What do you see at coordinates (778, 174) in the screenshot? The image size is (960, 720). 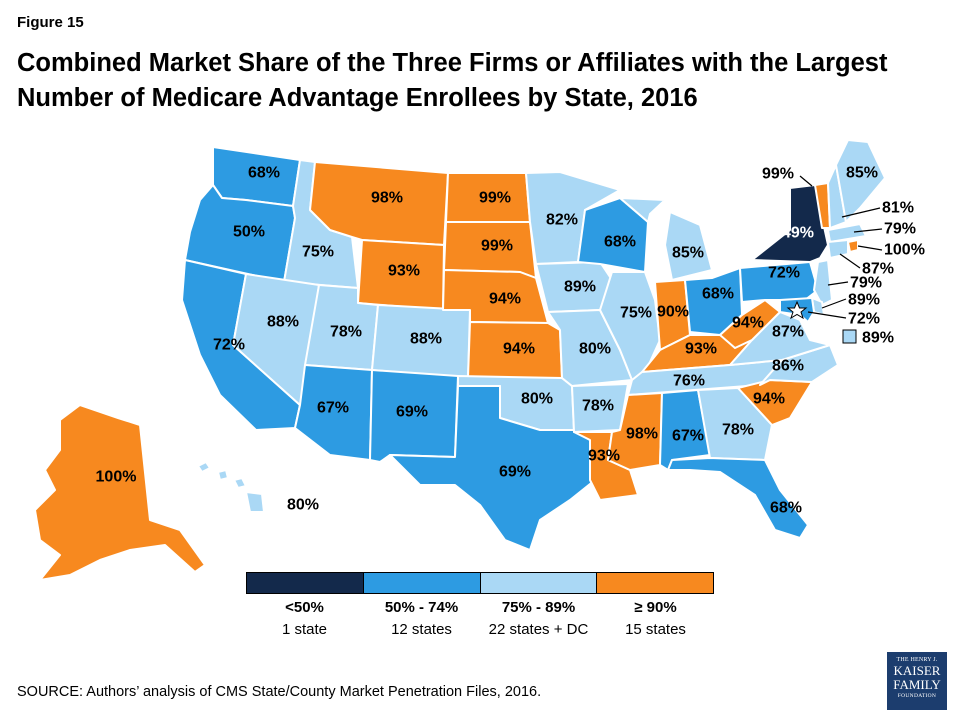 I see `label-VT: 99%` at bounding box center [778, 174].